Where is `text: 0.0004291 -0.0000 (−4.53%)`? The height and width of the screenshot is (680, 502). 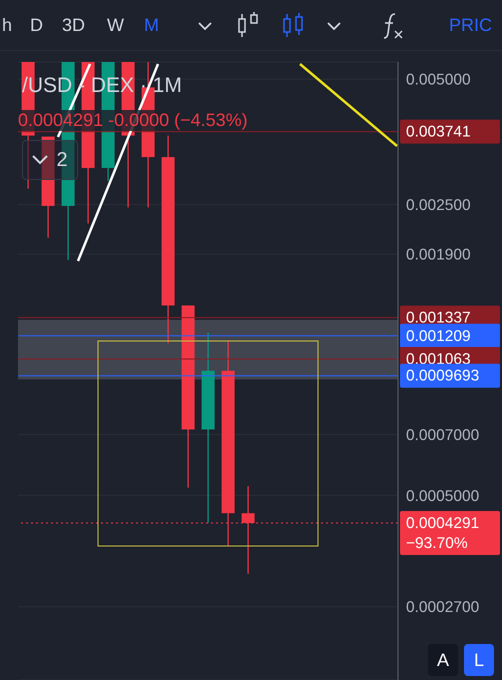 text: 0.0004291 -0.0000 (−4.53%) is located at coordinates (133, 120).